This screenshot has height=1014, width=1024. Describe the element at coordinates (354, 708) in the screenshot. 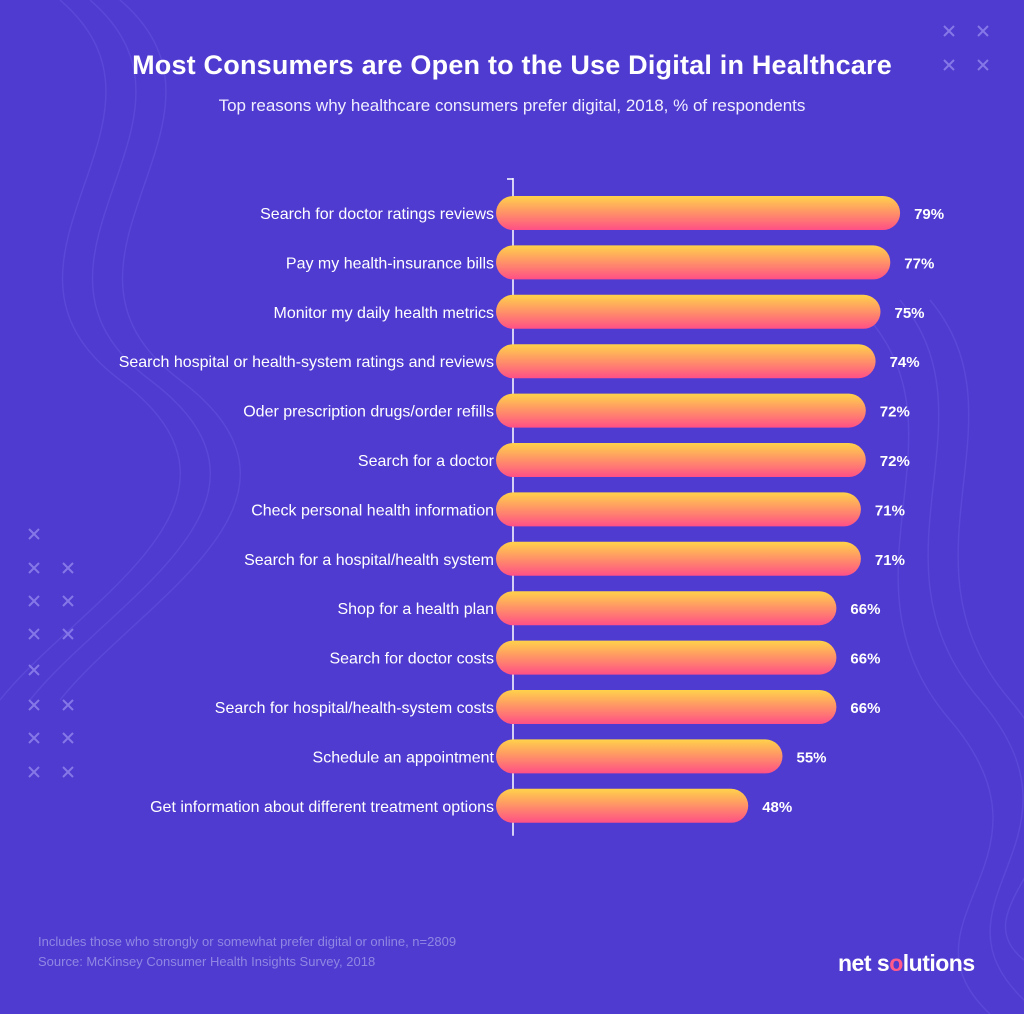

I see `category-label: Search for hospital/health-system costs` at that location.